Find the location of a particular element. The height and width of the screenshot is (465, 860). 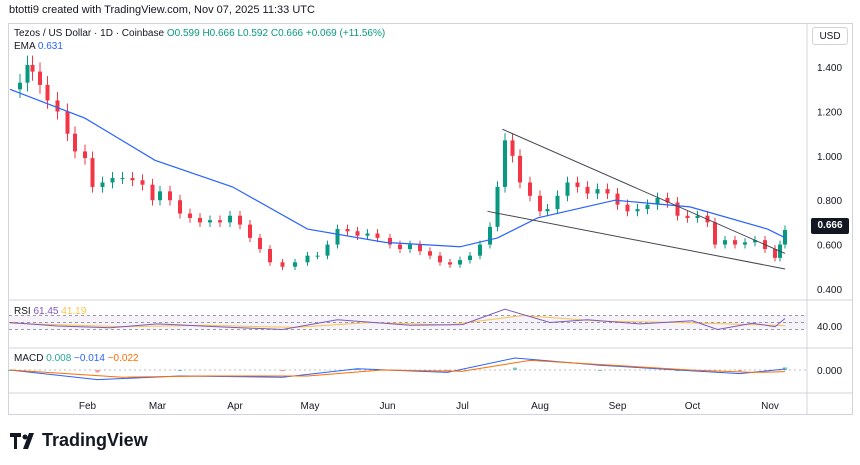

x-tick-label: Nov is located at coordinates (770, 406).